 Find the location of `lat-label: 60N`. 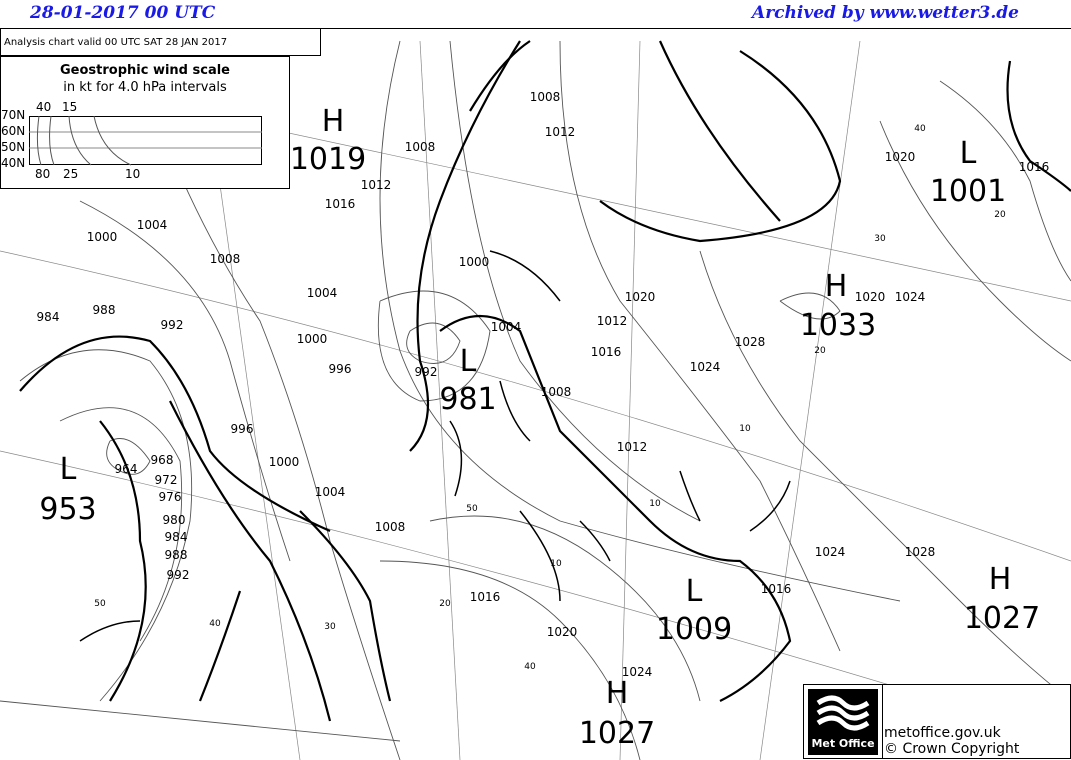

lat-label: 60N is located at coordinates (13, 131).